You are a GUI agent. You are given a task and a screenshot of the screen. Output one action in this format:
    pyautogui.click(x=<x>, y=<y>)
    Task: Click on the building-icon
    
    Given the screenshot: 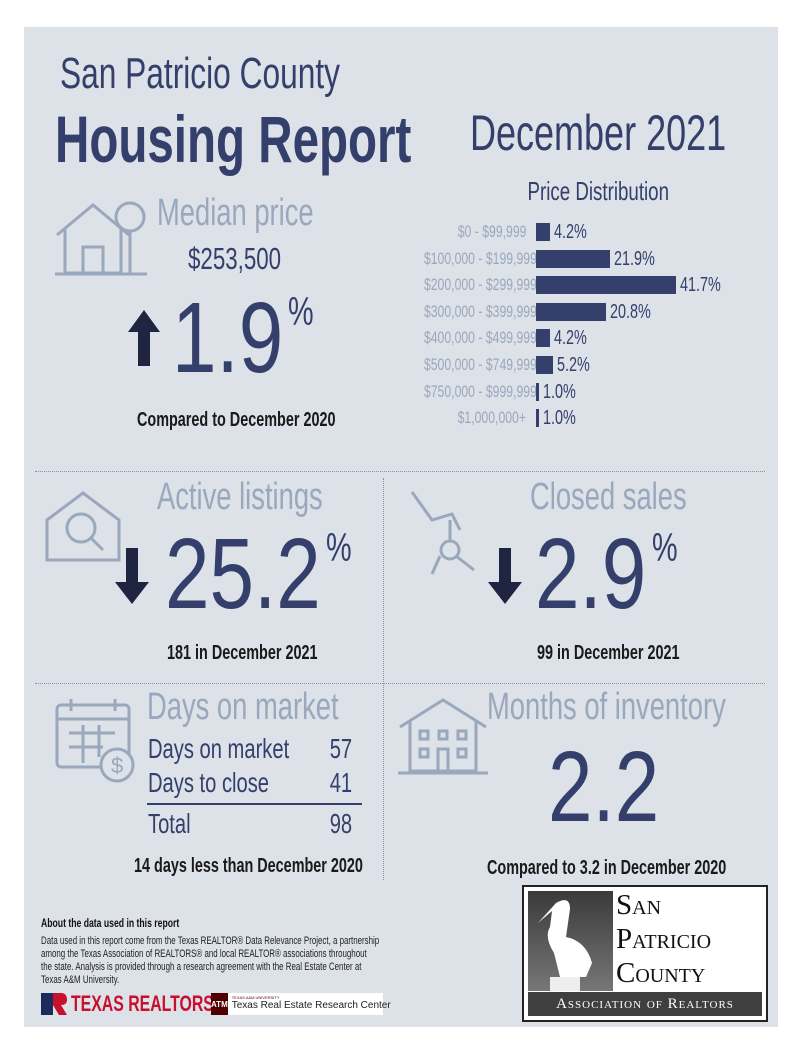 What is the action you would take?
    pyautogui.click(x=443, y=736)
    